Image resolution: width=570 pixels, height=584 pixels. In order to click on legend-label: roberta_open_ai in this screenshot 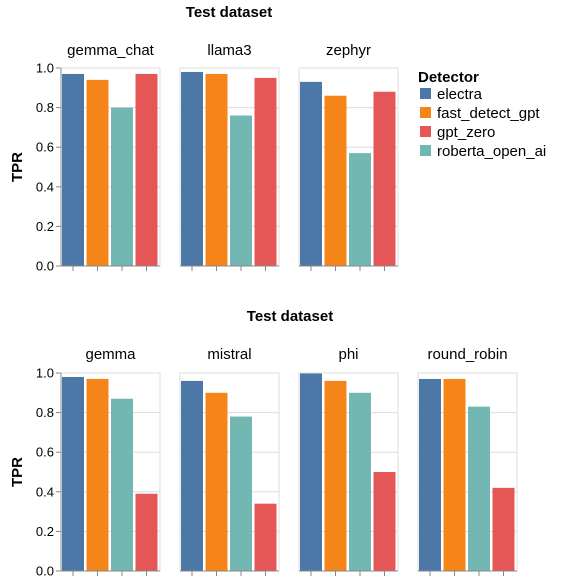, I will do `click(491, 151)`.